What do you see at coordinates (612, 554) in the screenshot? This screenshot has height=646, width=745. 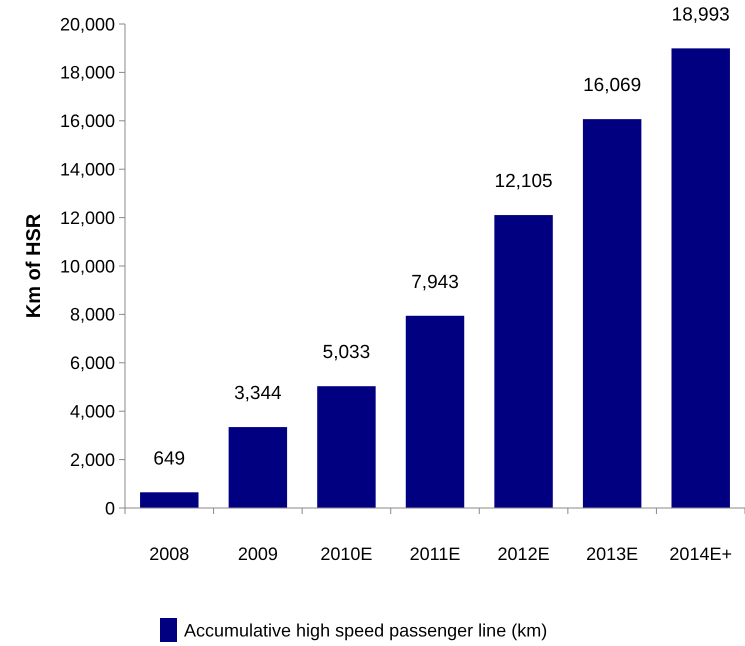 I see `x-tick-label: 2013E` at bounding box center [612, 554].